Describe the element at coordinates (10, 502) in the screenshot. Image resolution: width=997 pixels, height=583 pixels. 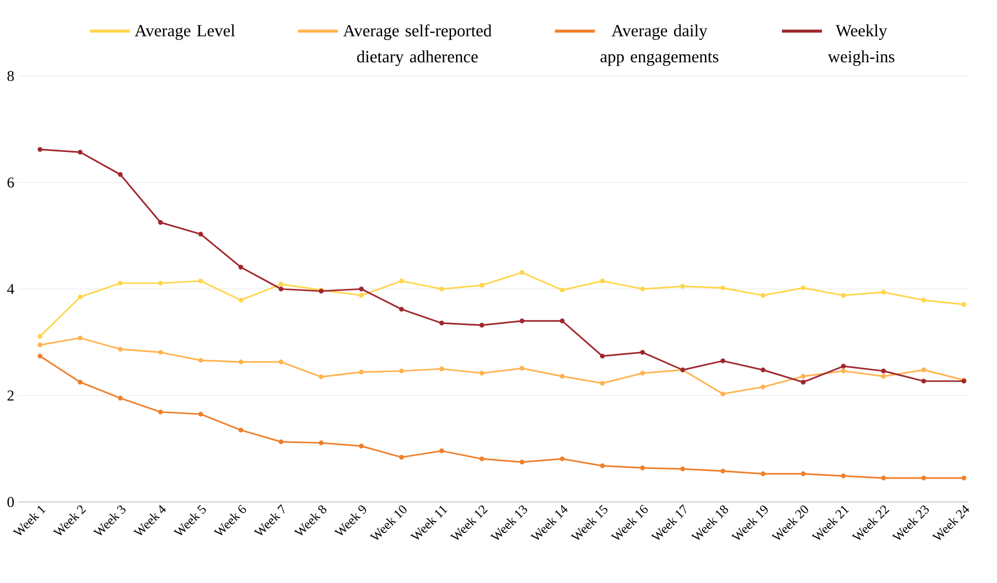
I see `y-tick-label: 0` at that location.